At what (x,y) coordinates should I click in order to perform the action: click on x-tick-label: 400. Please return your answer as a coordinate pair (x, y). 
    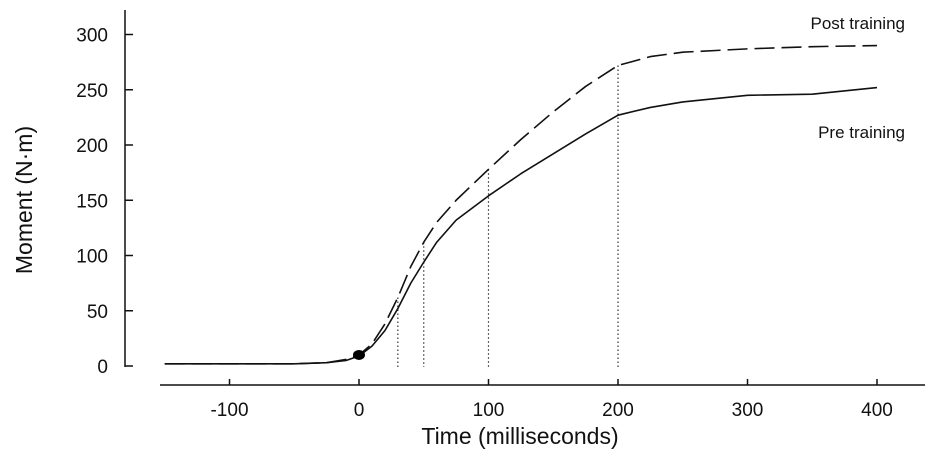
    Looking at the image, I should click on (877, 410).